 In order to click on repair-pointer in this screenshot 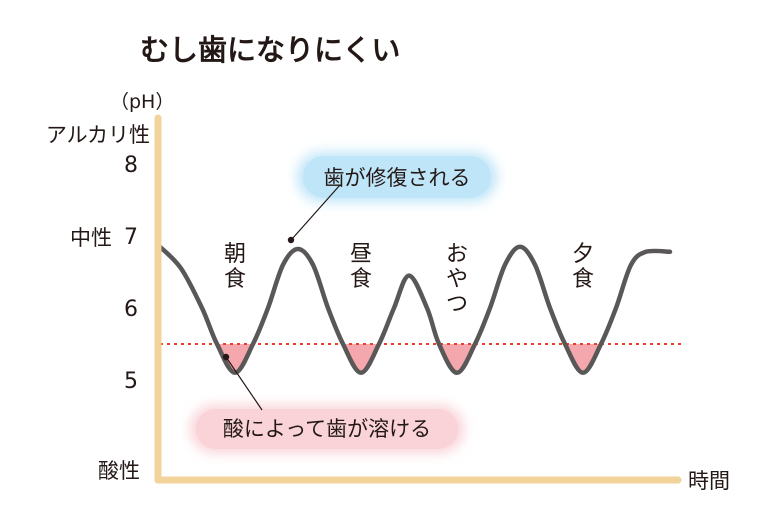, I will do `click(316, 212)`.